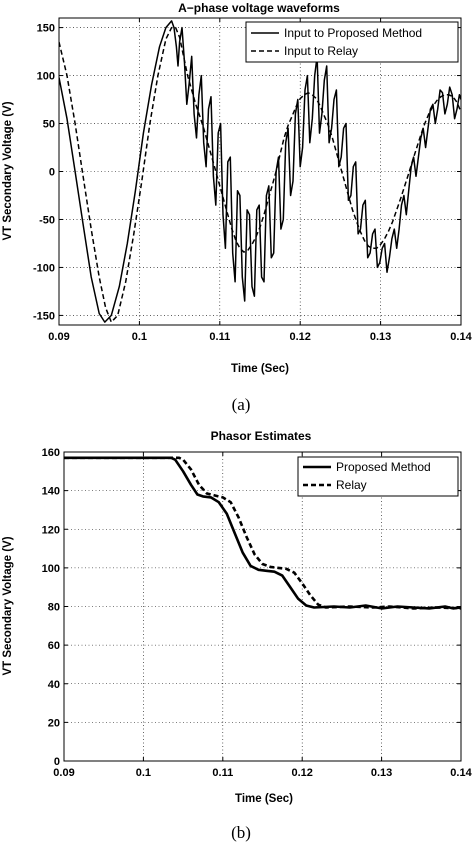  I want to click on chart-a-legend: Input to Proposed Method Input to Relay, so click(352, 42).